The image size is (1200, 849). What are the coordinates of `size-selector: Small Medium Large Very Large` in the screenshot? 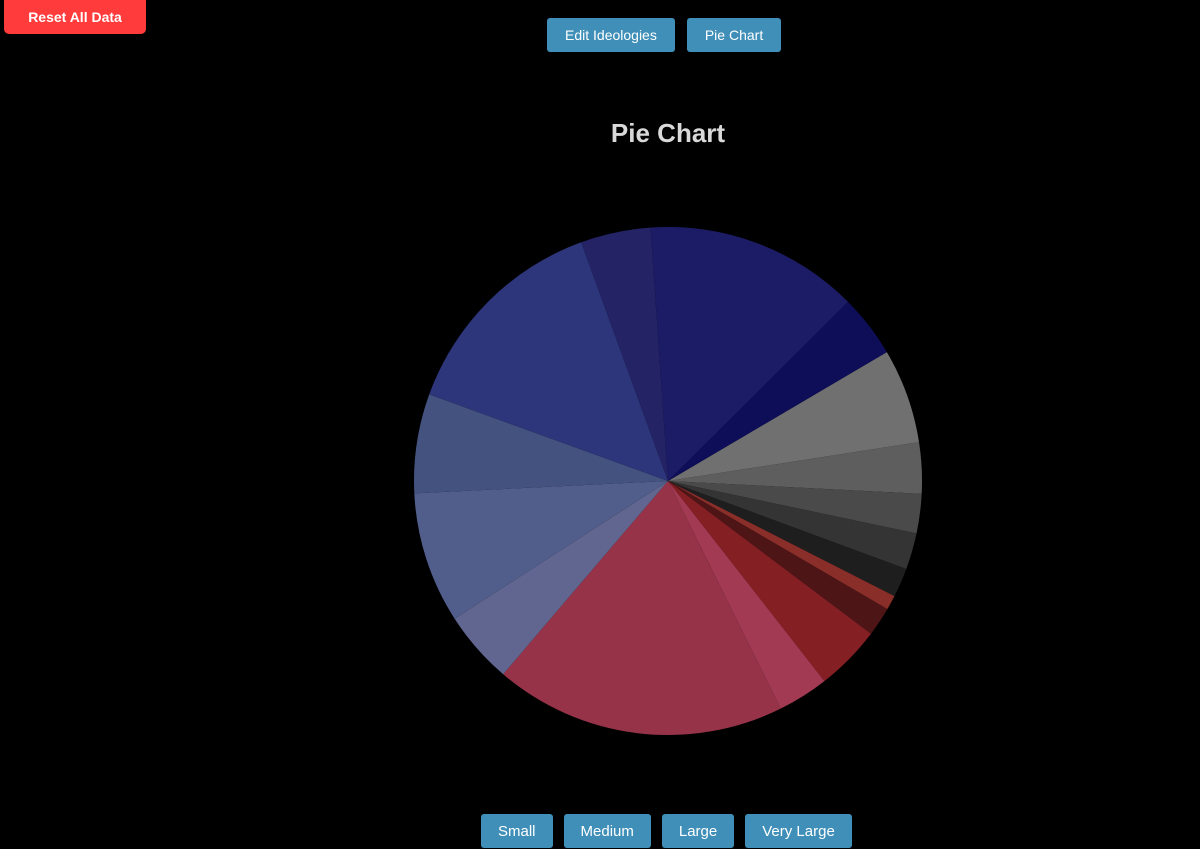 It's located at (666, 831).